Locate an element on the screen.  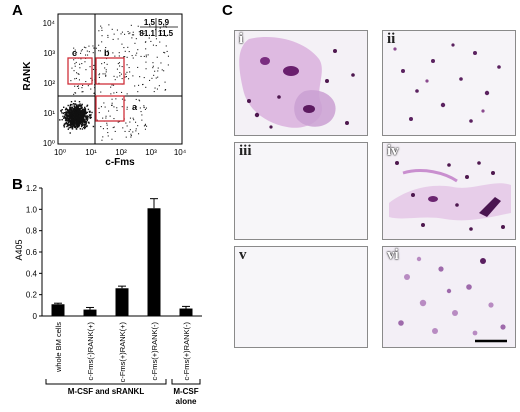
bar-category-label: c-Fms(-)RANK(+) is located at coordinates (90, 351).